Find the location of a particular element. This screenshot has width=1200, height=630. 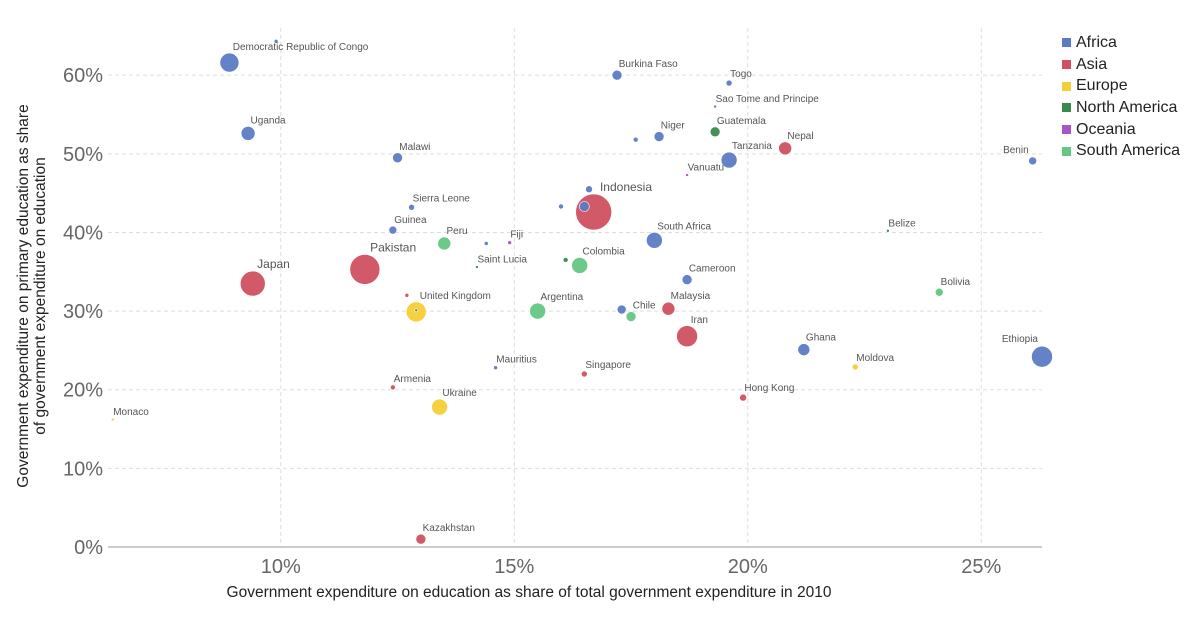

legend-label: Africa is located at coordinates (1096, 42).